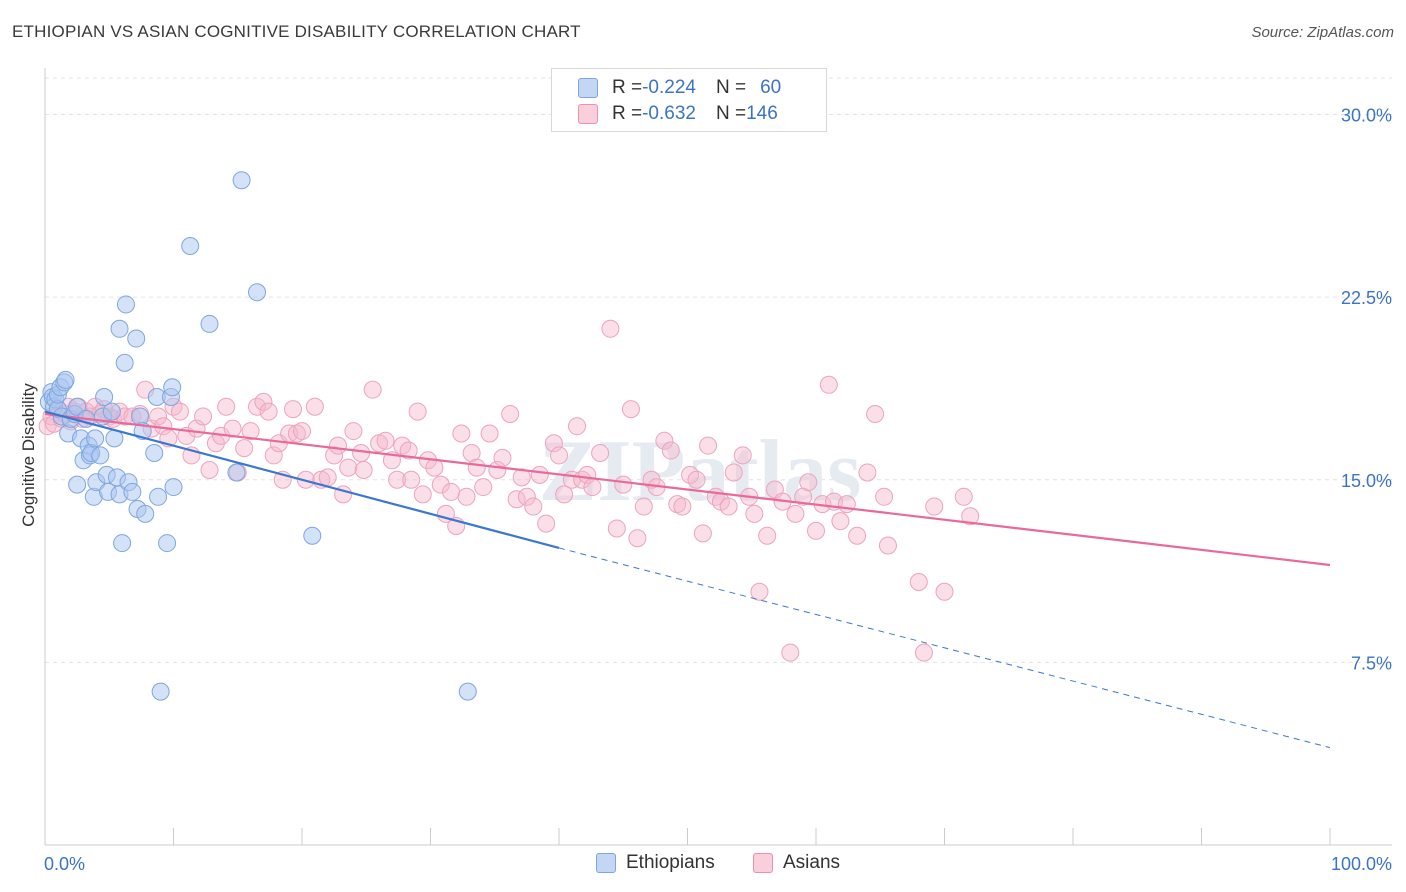  Describe the element at coordinates (1371, 663) in the screenshot. I see `y-tick-label: 7.5%` at that location.